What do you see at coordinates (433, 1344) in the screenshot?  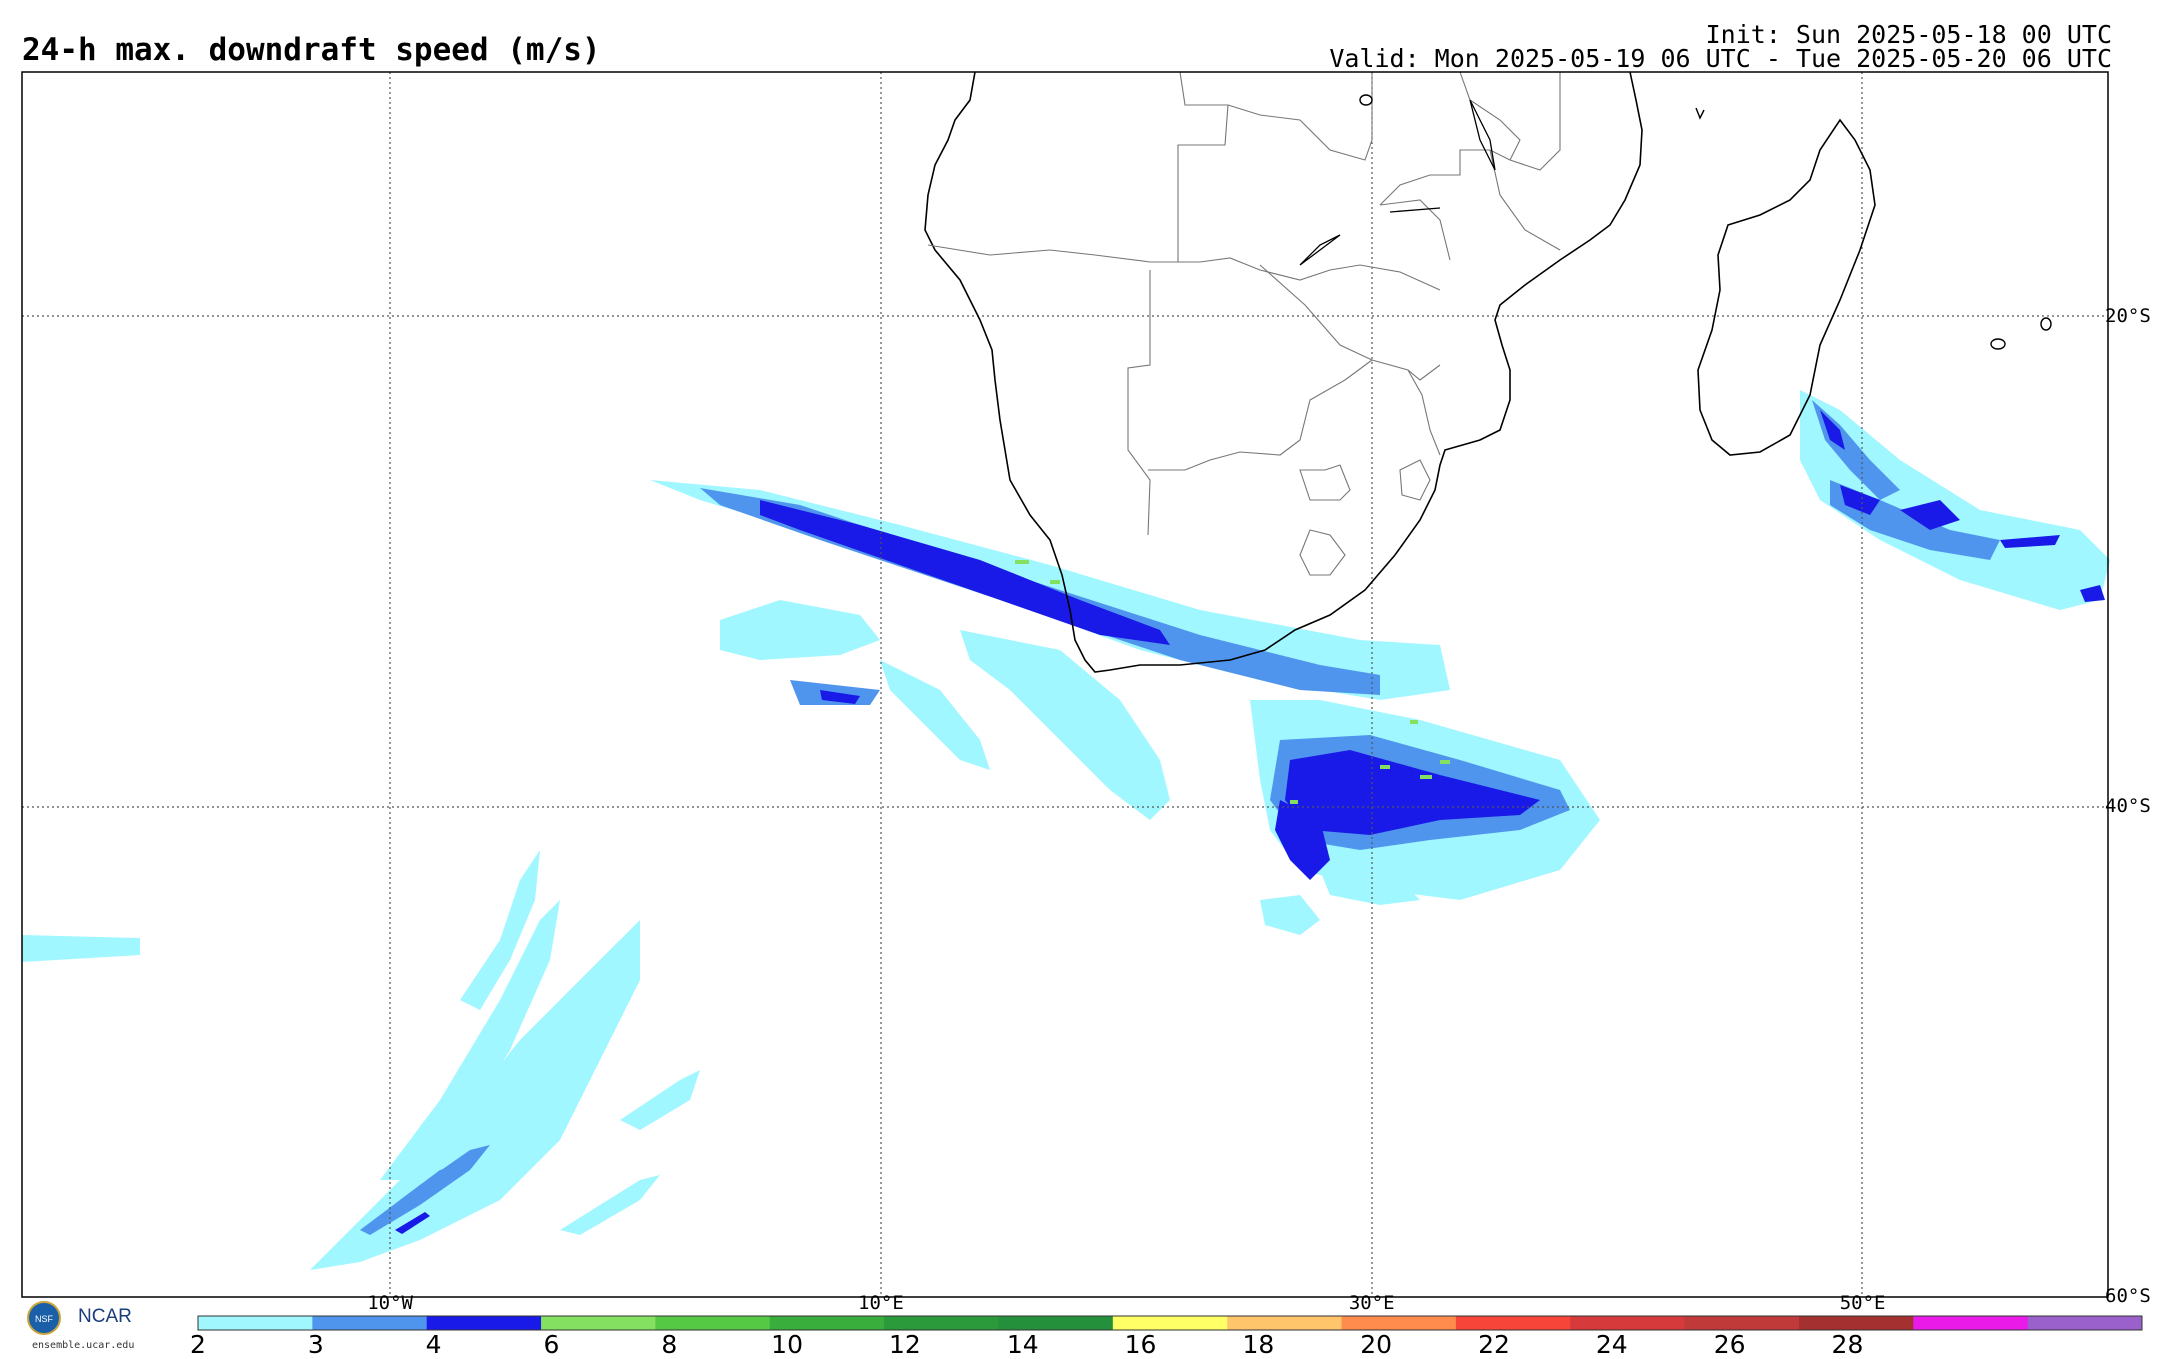 I see `colorbar-tick-label: 4` at bounding box center [433, 1344].